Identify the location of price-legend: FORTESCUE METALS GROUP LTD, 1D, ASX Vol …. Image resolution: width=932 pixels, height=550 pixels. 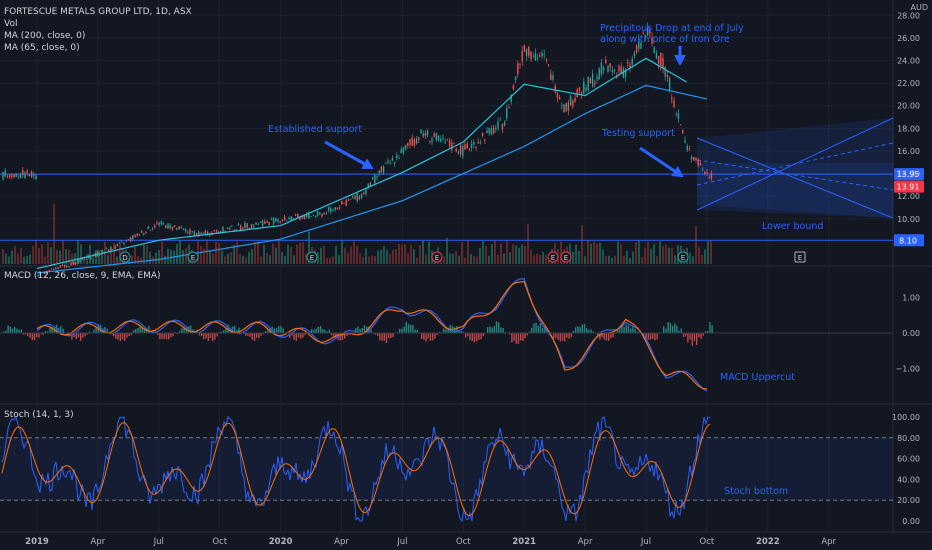
(98, 30).